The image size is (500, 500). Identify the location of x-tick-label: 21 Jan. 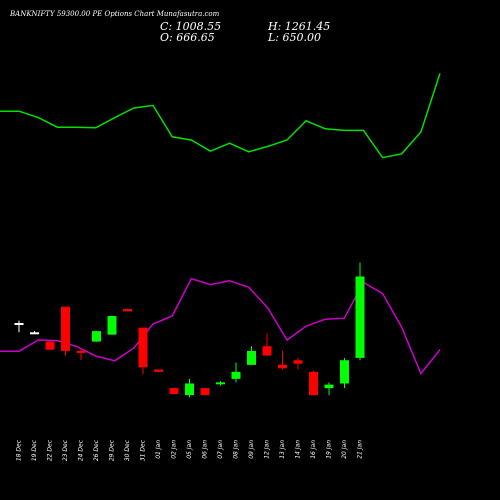
(360, 449).